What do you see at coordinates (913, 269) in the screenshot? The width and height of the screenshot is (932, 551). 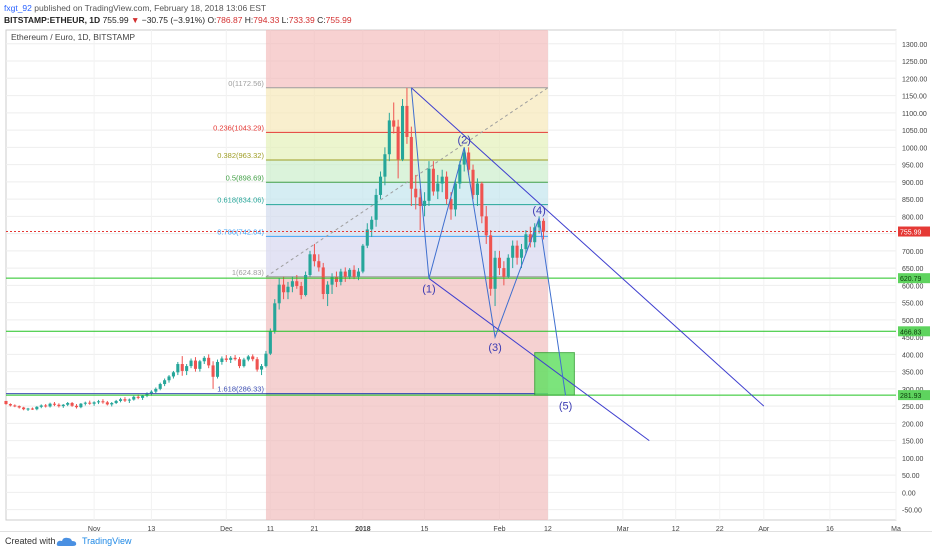 I see `y-tick-label: 650.00` at bounding box center [913, 269].